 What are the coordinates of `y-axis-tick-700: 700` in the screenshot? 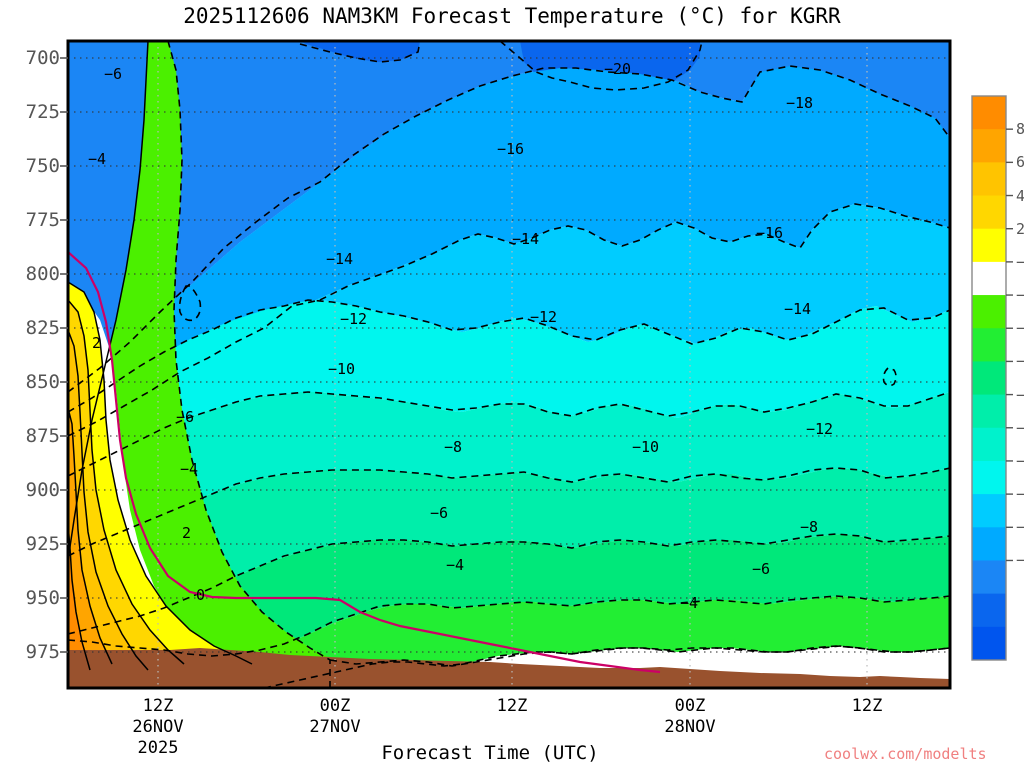 It's located at (42, 58).